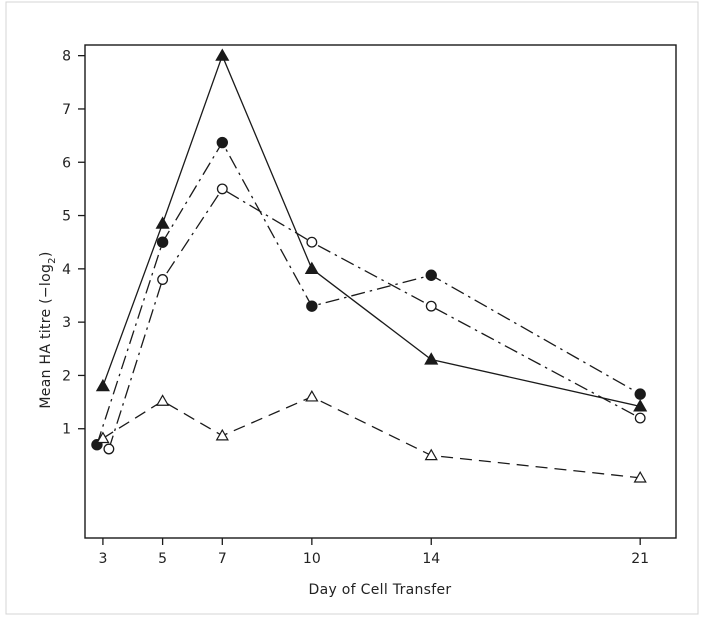 This screenshot has width=703, height=617. I want to click on x-tick-label-10: 10, so click(312, 559).